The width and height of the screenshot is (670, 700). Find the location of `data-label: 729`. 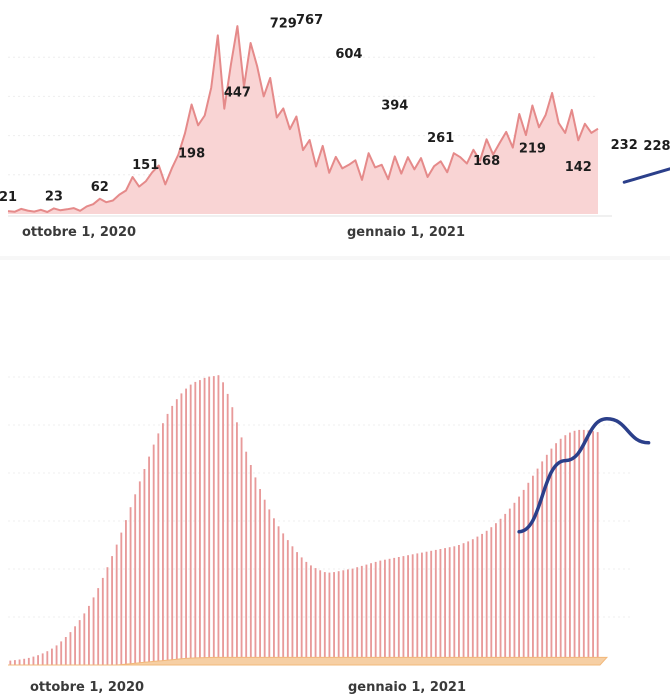

data-label: 729 is located at coordinates (283, 23).